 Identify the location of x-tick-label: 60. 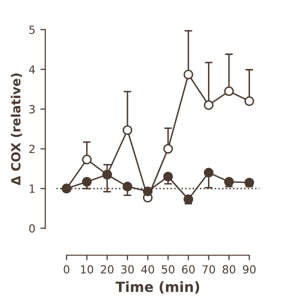
(188, 269).